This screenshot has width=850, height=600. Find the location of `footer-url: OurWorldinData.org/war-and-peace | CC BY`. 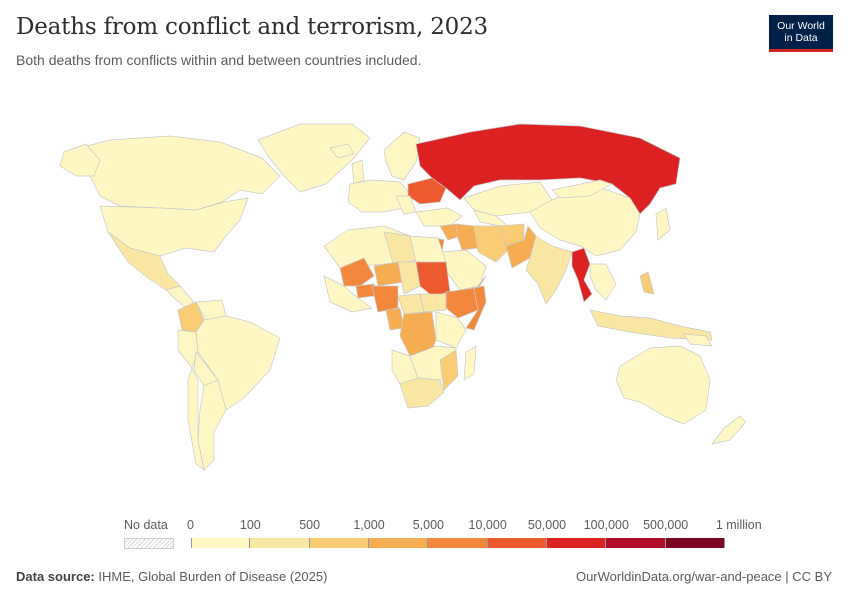

footer-url: OurWorldinData.org/war-and-peace | CC BY is located at coordinates (703, 576).